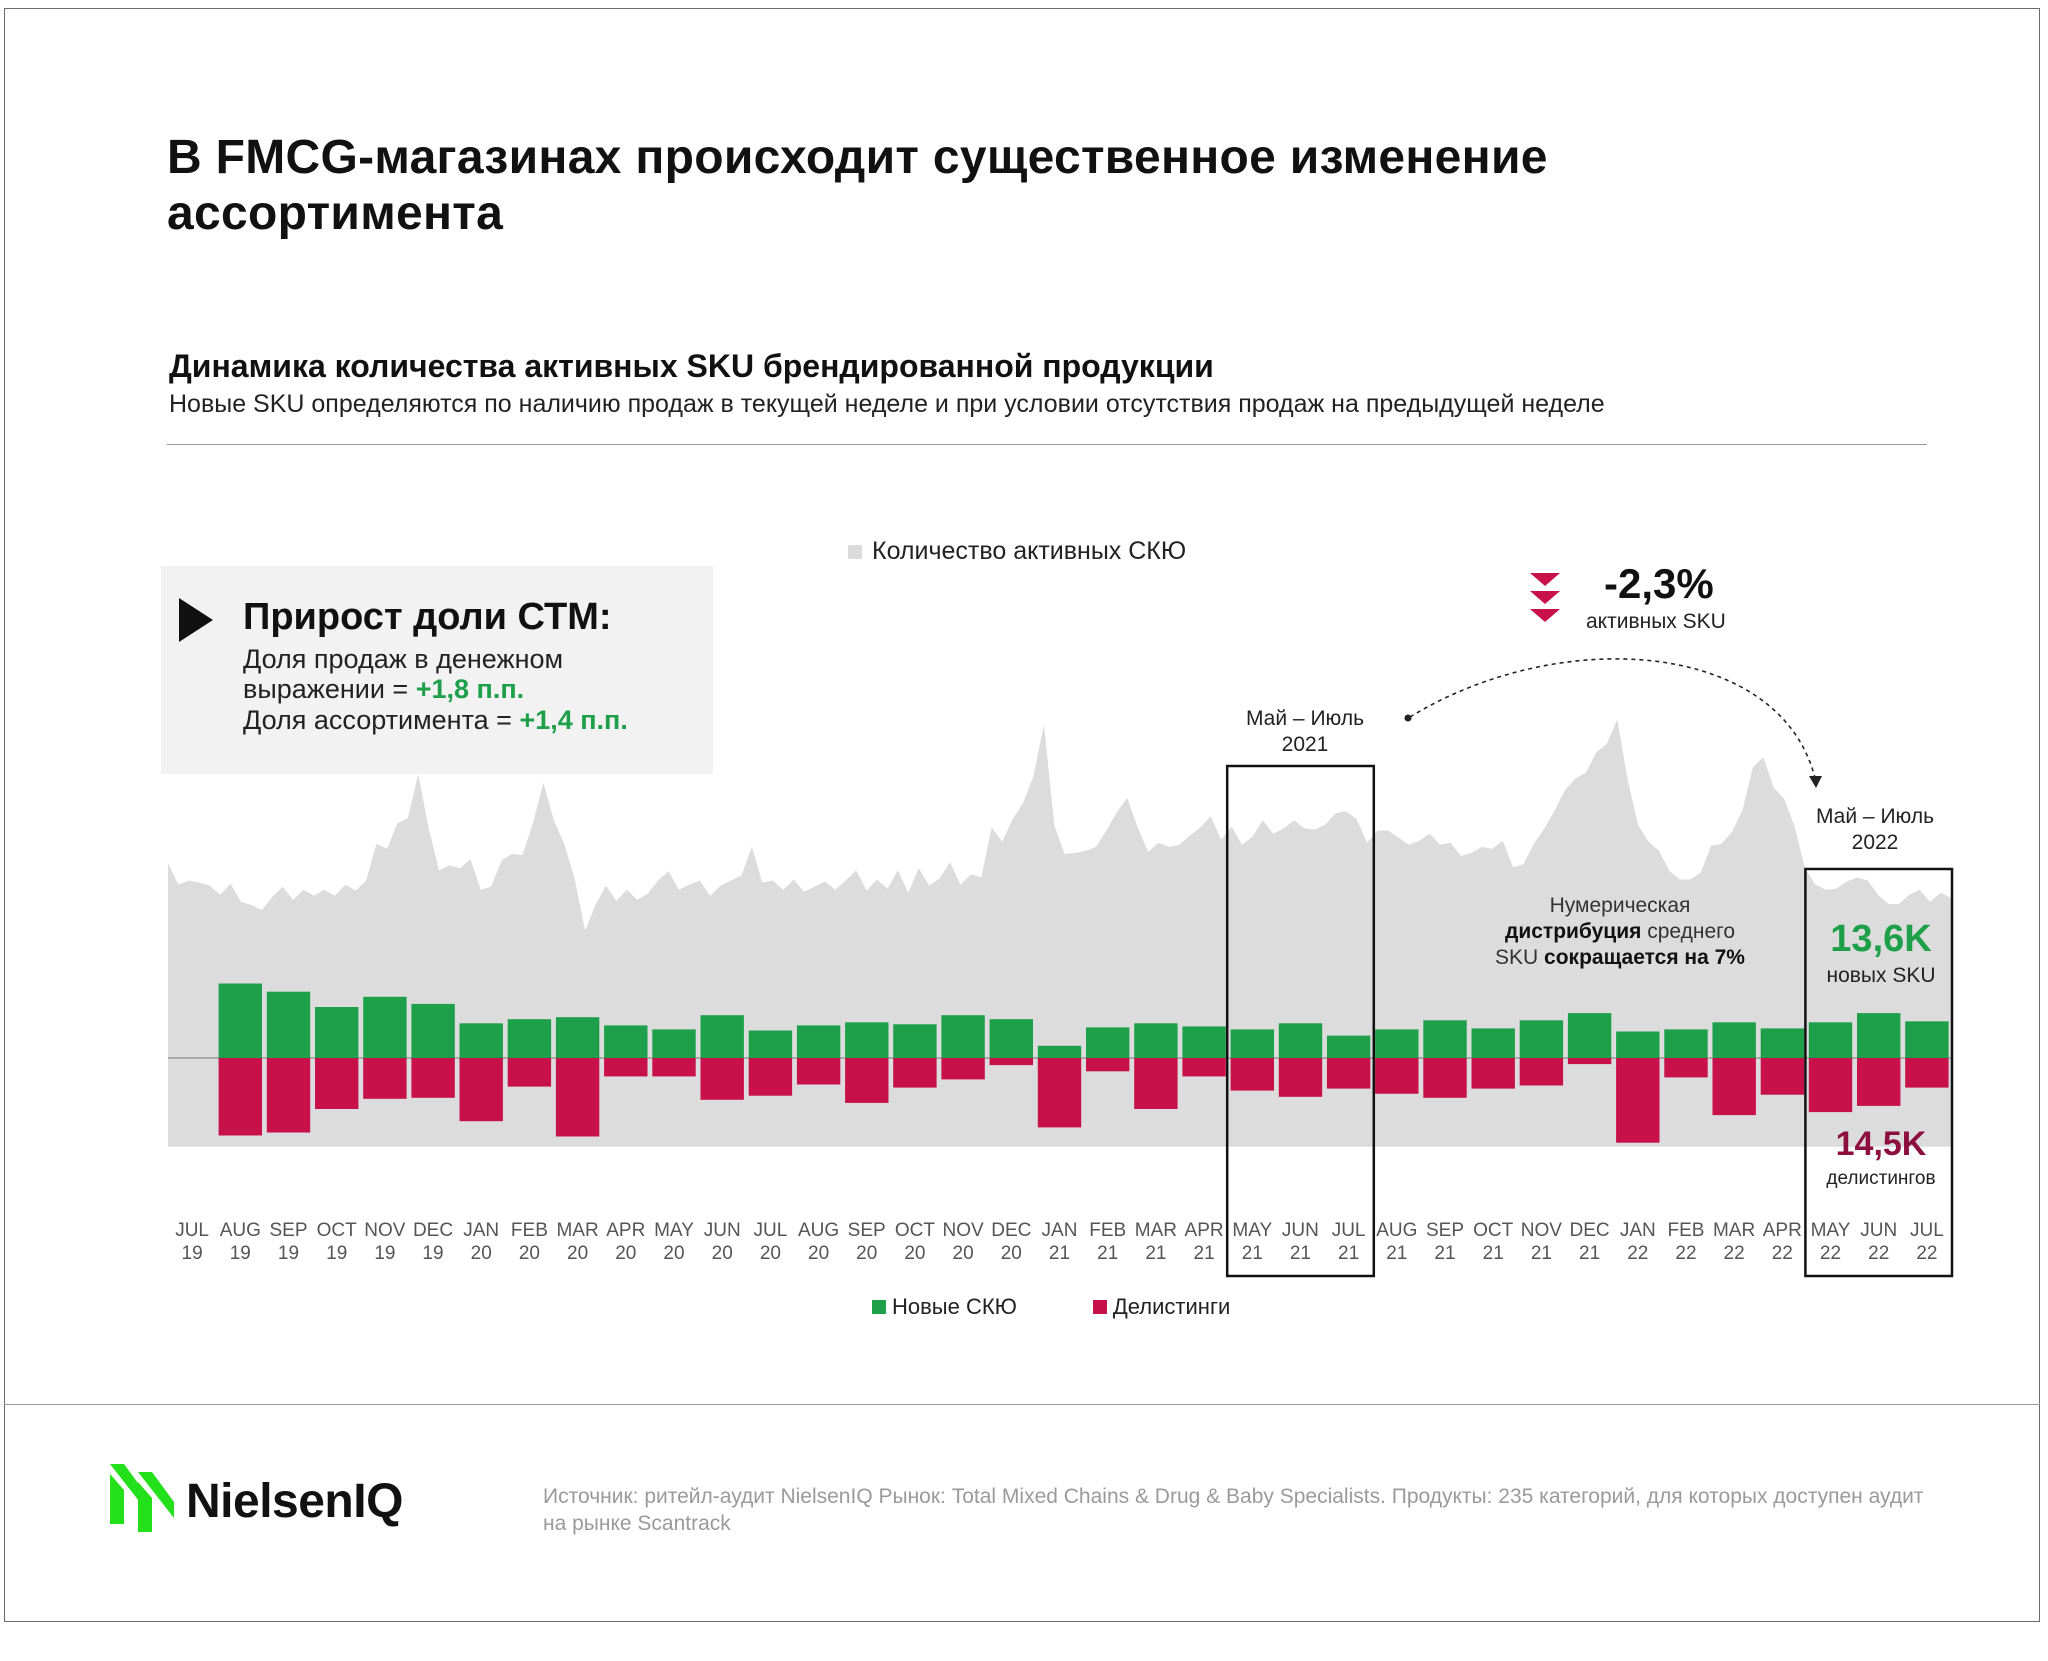 The height and width of the screenshot is (1661, 2048). I want to click on legend-bars: Новые СКЮ Делистинги, so click(1089, 1307).